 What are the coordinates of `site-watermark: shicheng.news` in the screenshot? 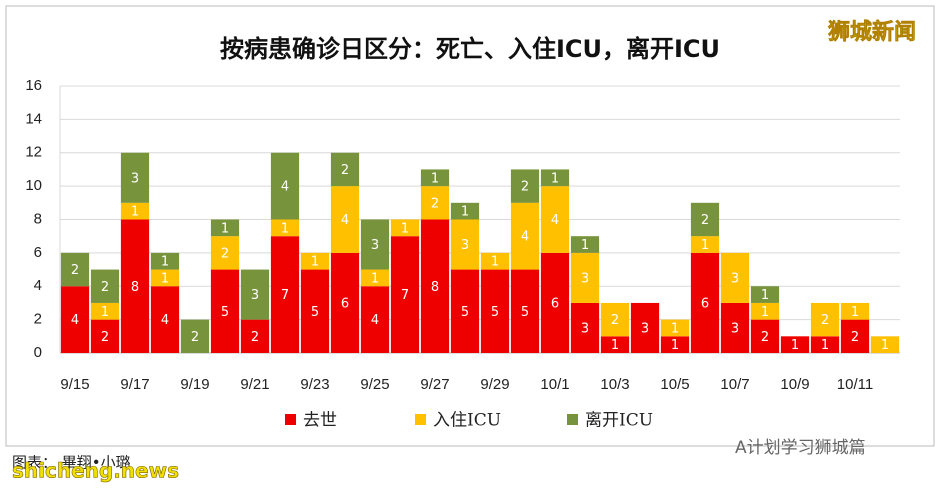 It's located at (95, 471).